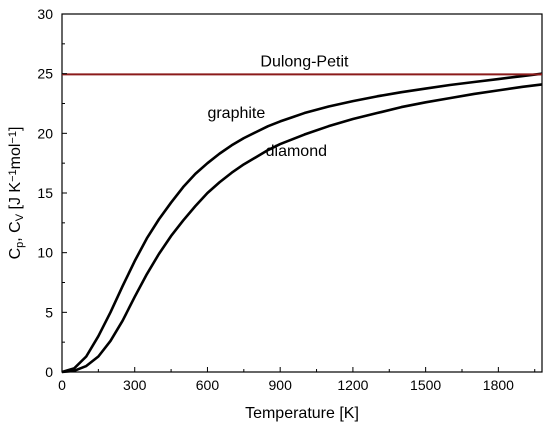 Image resolution: width=550 pixels, height=428 pixels. I want to click on x-axis-title: Temperature [K], so click(302, 413).